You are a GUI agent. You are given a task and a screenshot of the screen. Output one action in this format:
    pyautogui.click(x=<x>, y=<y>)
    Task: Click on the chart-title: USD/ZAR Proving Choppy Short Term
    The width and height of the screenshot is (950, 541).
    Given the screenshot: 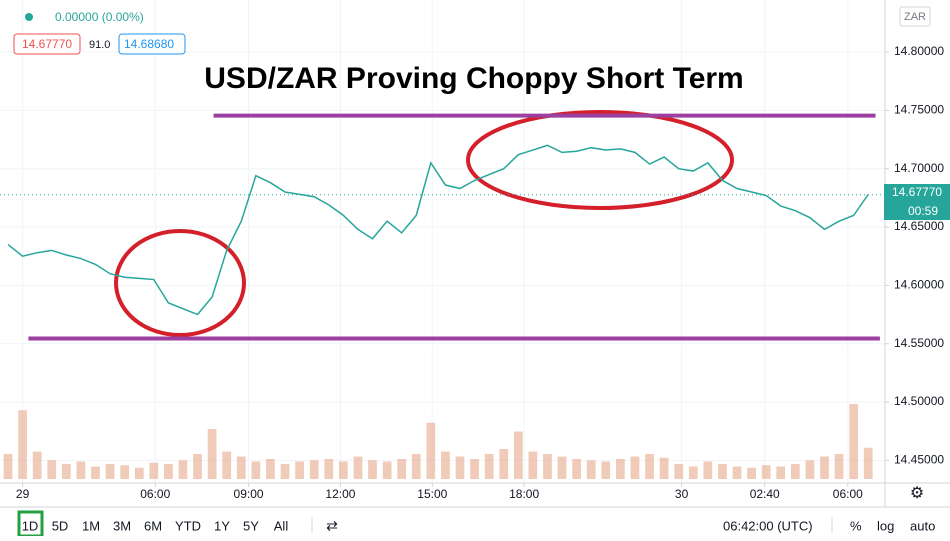 What is the action you would take?
    pyautogui.click(x=473, y=78)
    